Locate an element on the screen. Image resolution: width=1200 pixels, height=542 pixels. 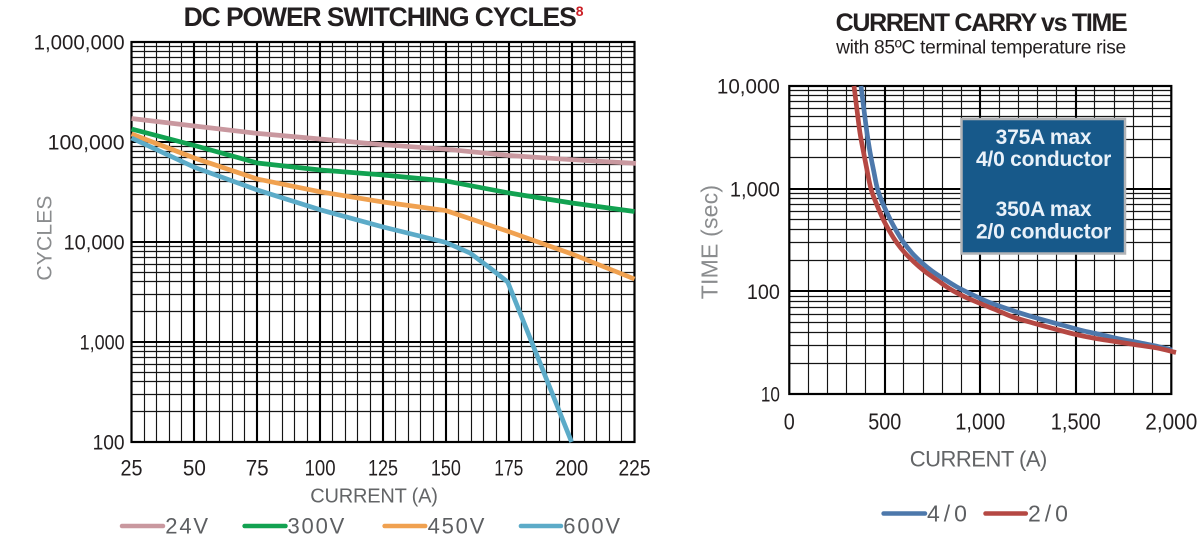
svg-text: 200 is located at coordinates (571, 468).